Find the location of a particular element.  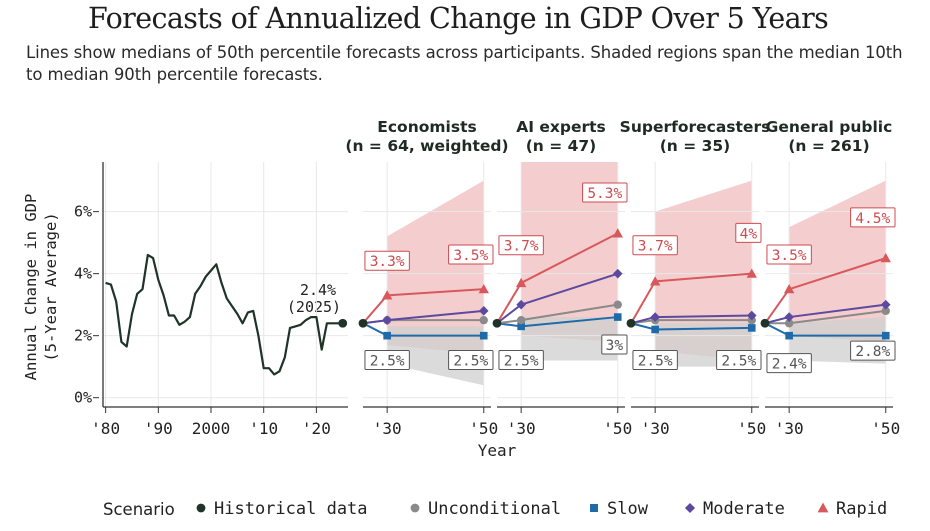

value-label: 5.3% is located at coordinates (604, 194).